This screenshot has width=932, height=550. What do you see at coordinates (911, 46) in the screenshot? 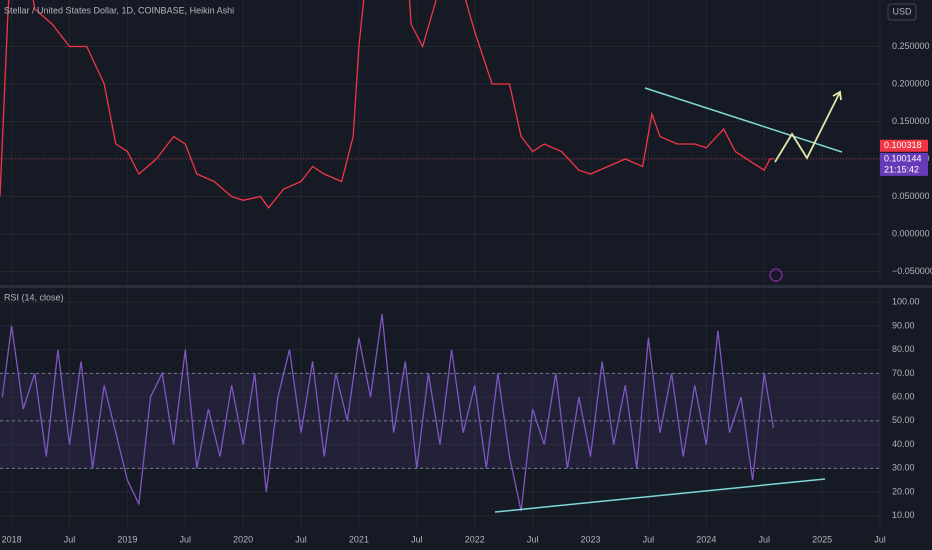
I see `y-tick-label: 0.250000` at bounding box center [911, 46].